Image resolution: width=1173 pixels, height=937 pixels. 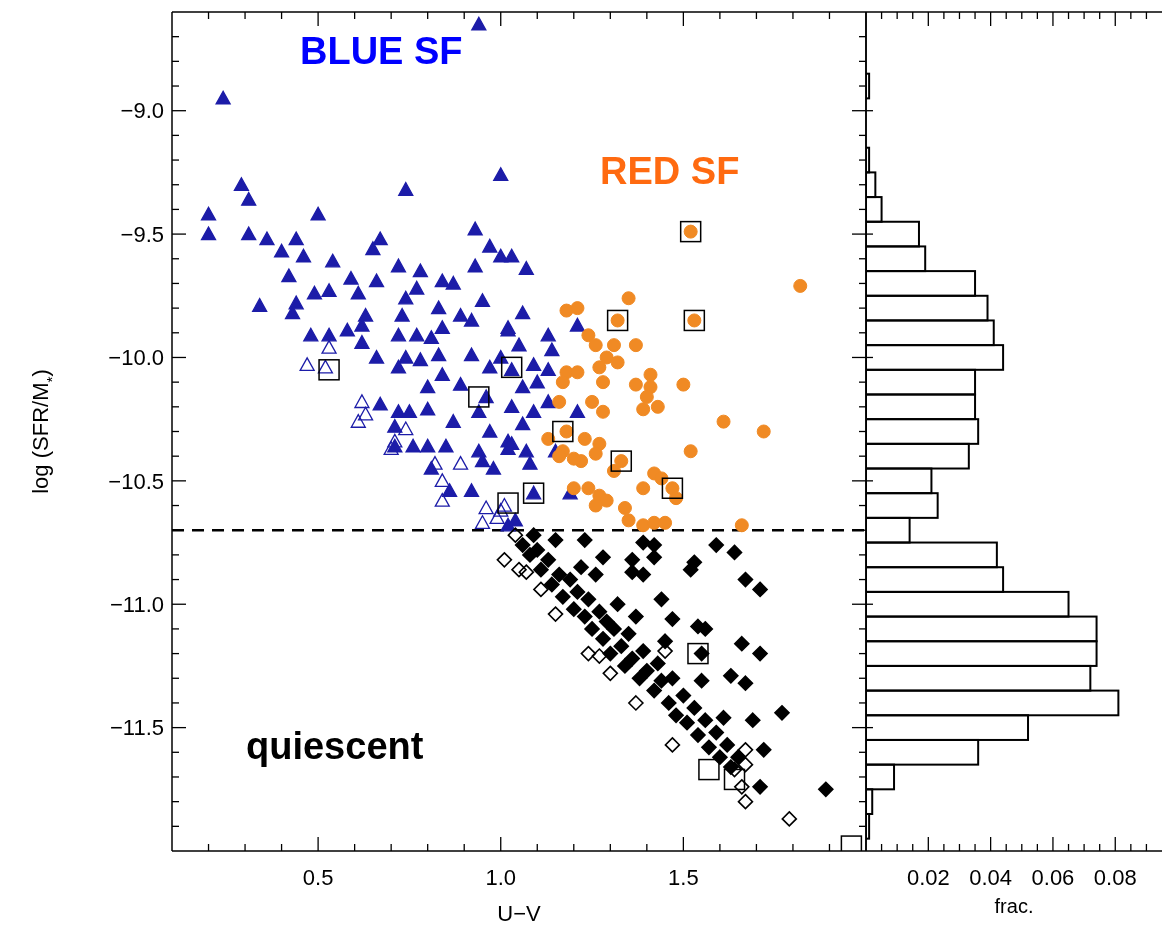 What do you see at coordinates (318, 877) in the screenshot?
I see `x-tick-label: 0.5` at bounding box center [318, 877].